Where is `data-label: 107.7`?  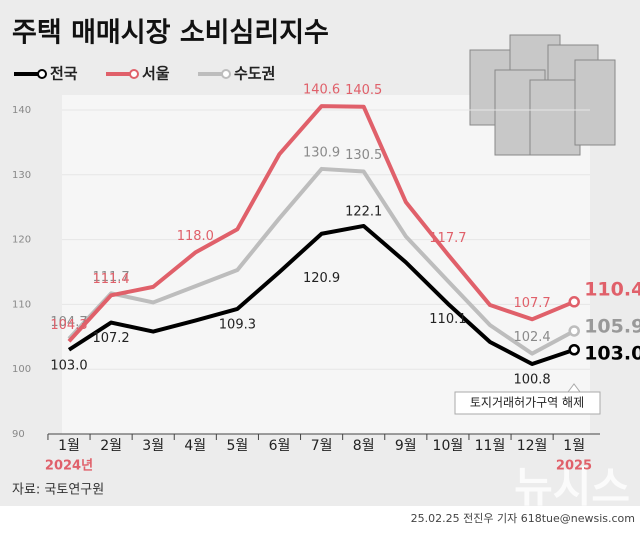
data-label: 107.7 is located at coordinates (531, 303).